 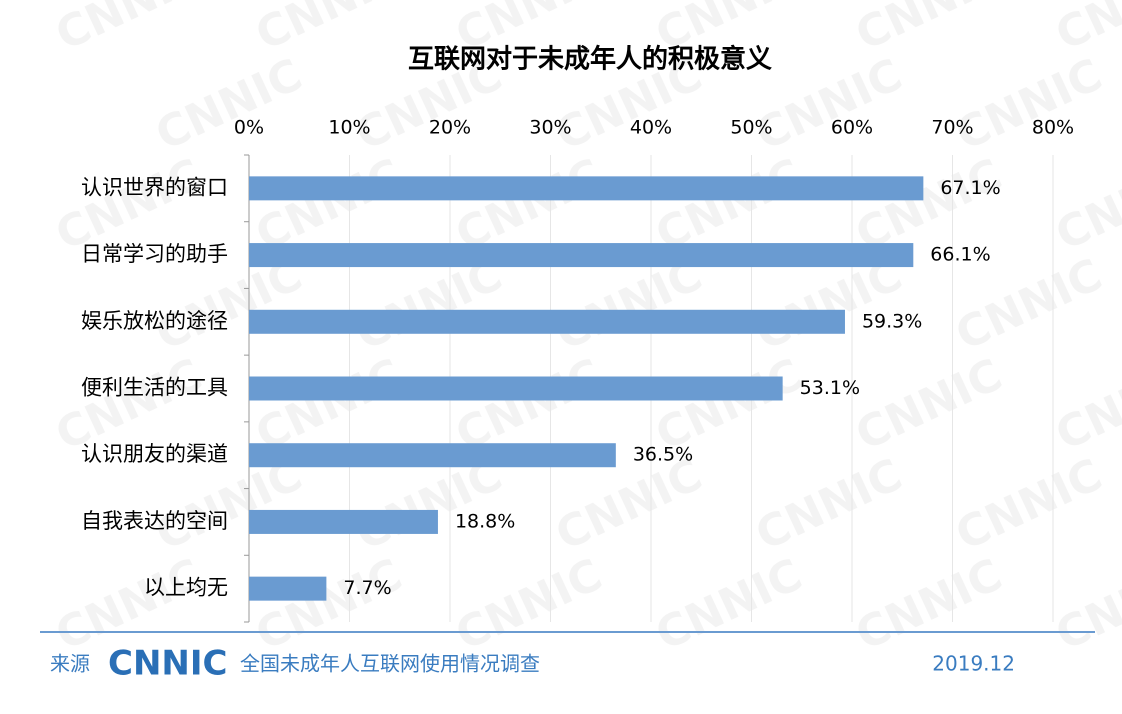 I want to click on x-tick-label: 20%, so click(x=450, y=128).